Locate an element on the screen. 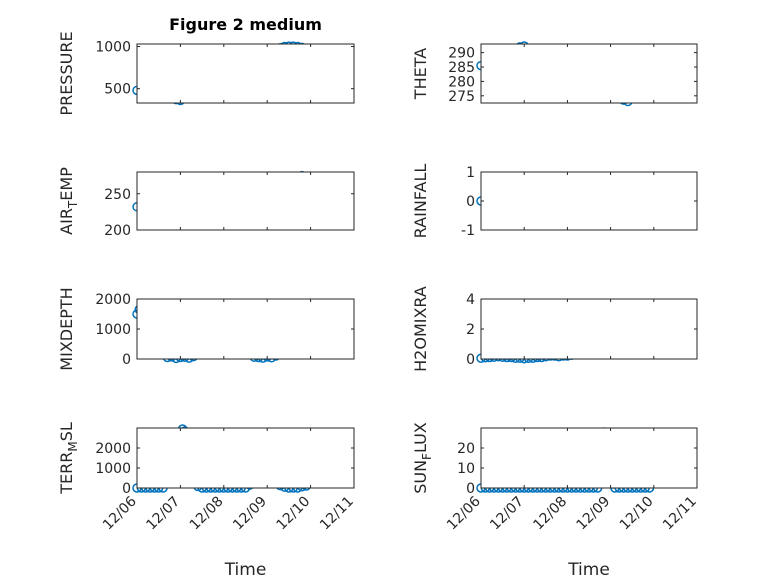  subplot-h2omixra: 0 2 4 H2OMIXRA is located at coordinates (554, 329).